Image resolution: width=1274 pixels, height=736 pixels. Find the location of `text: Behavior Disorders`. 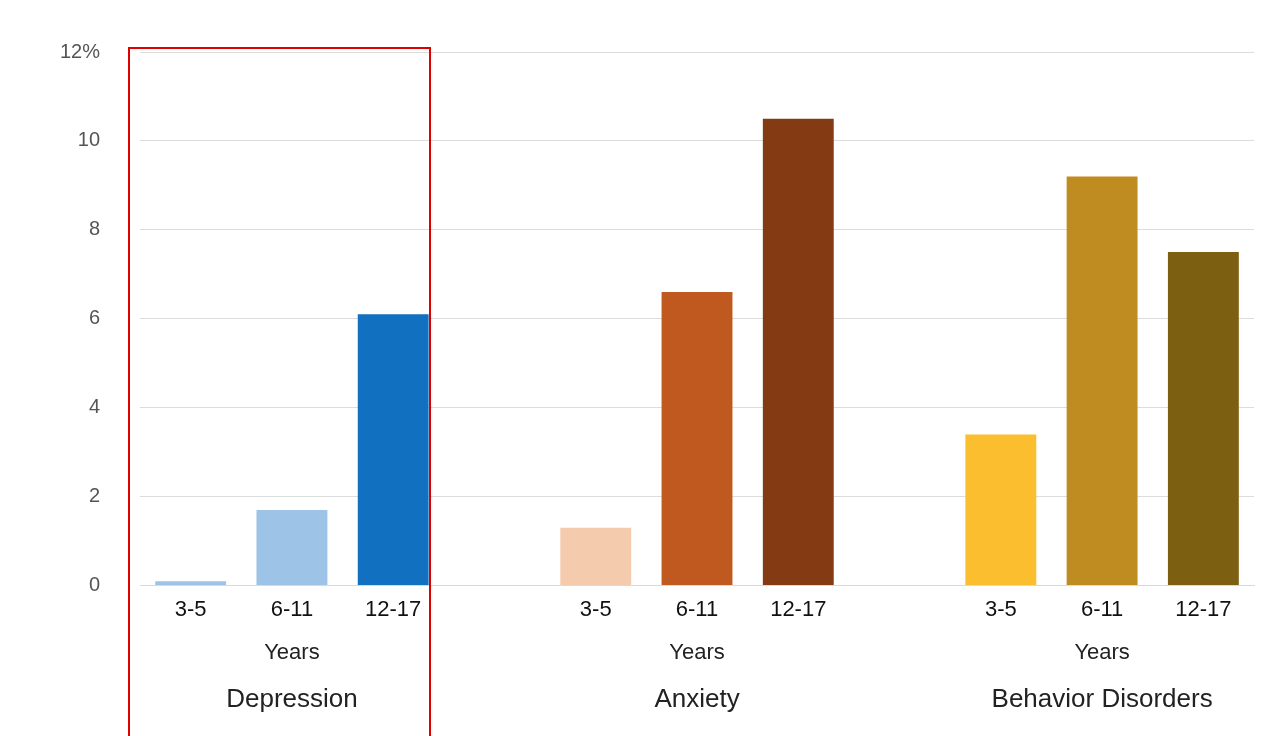

text: Behavior Disorders is located at coordinates (1102, 698).